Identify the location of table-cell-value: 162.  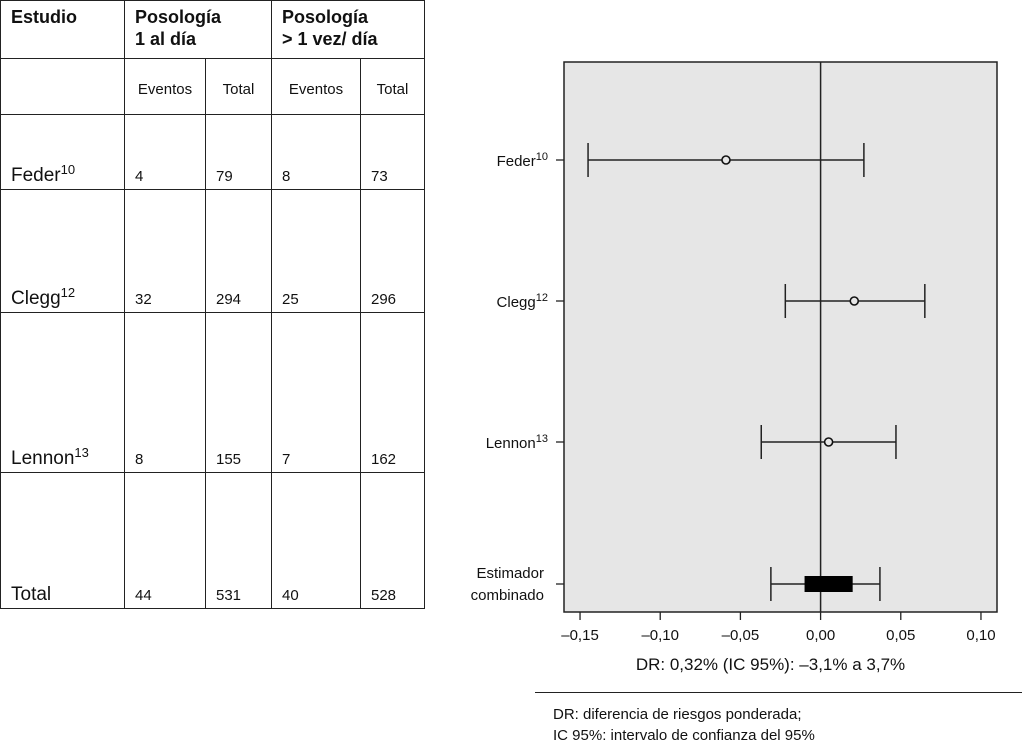
(384, 459).